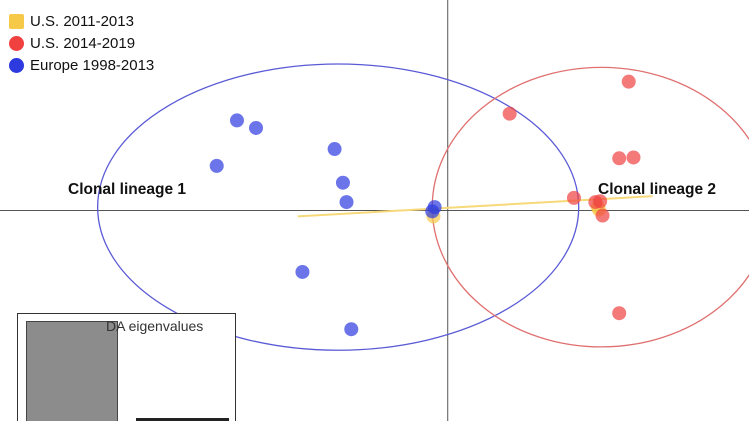  I want to click on legend-swatch-us-2014-2019, so click(16, 43).